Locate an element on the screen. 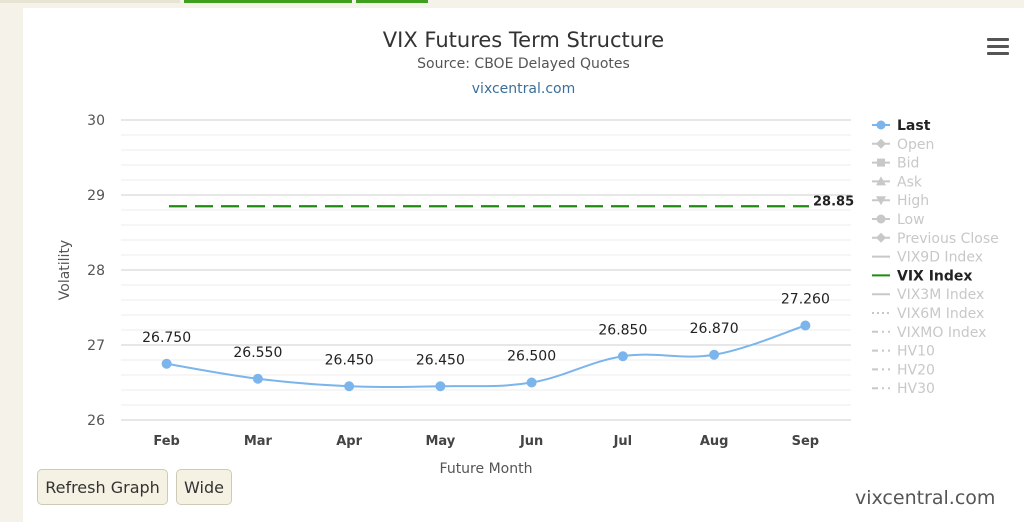 This screenshot has height=522, width=1024. x-tick-label: May is located at coordinates (440, 441).